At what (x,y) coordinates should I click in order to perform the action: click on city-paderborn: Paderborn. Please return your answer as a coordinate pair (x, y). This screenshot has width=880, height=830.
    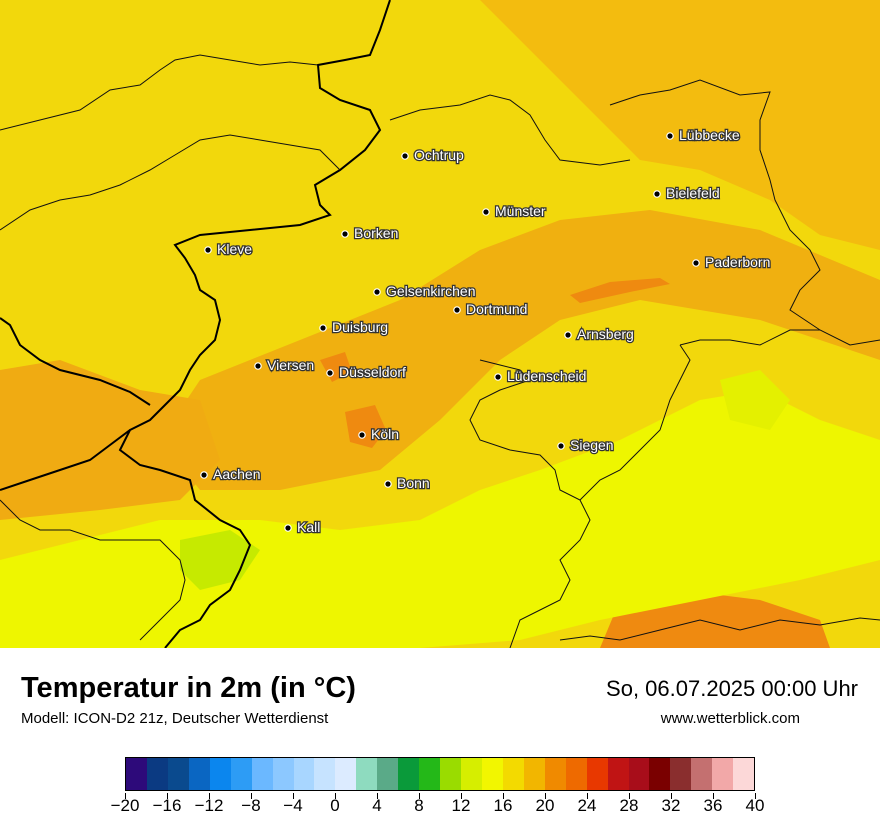
    Looking at the image, I should click on (732, 262).